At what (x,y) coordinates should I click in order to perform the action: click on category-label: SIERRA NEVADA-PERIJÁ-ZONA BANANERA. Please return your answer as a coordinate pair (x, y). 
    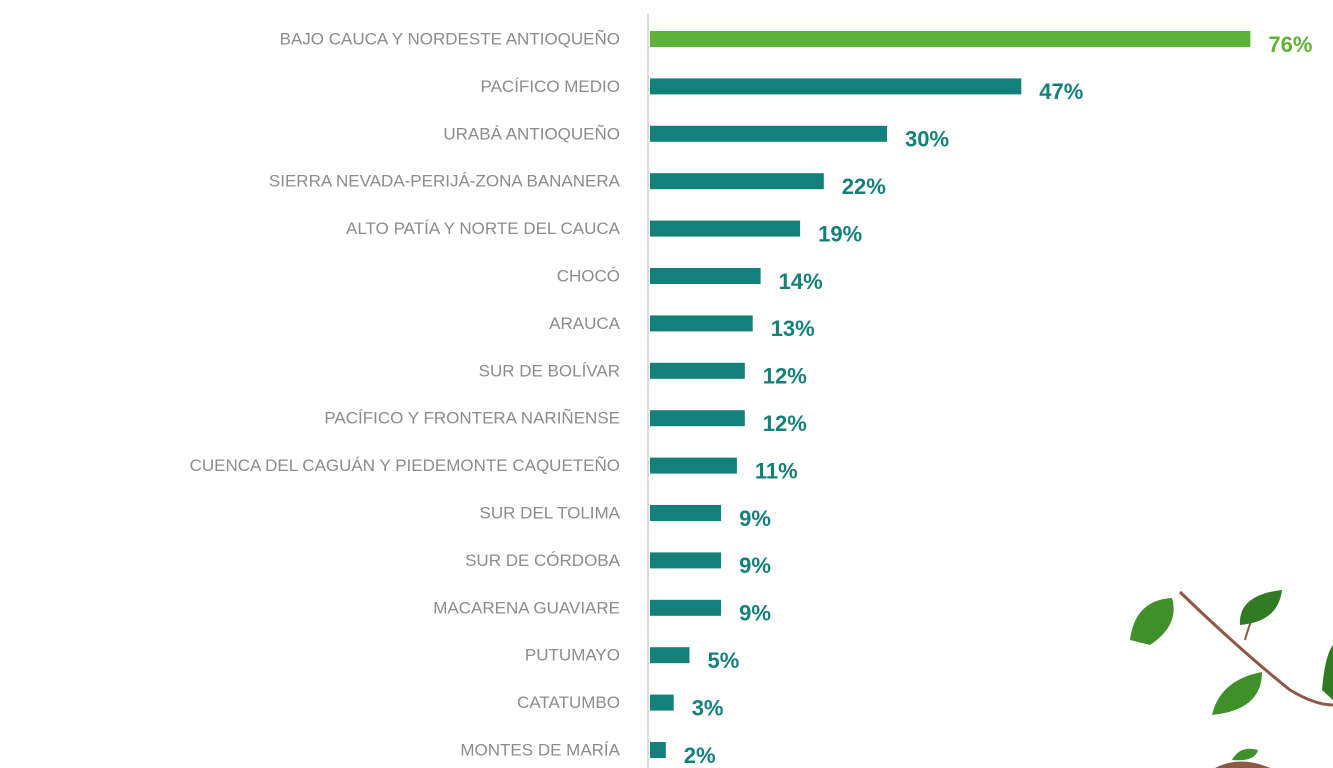
    Looking at the image, I should click on (445, 181).